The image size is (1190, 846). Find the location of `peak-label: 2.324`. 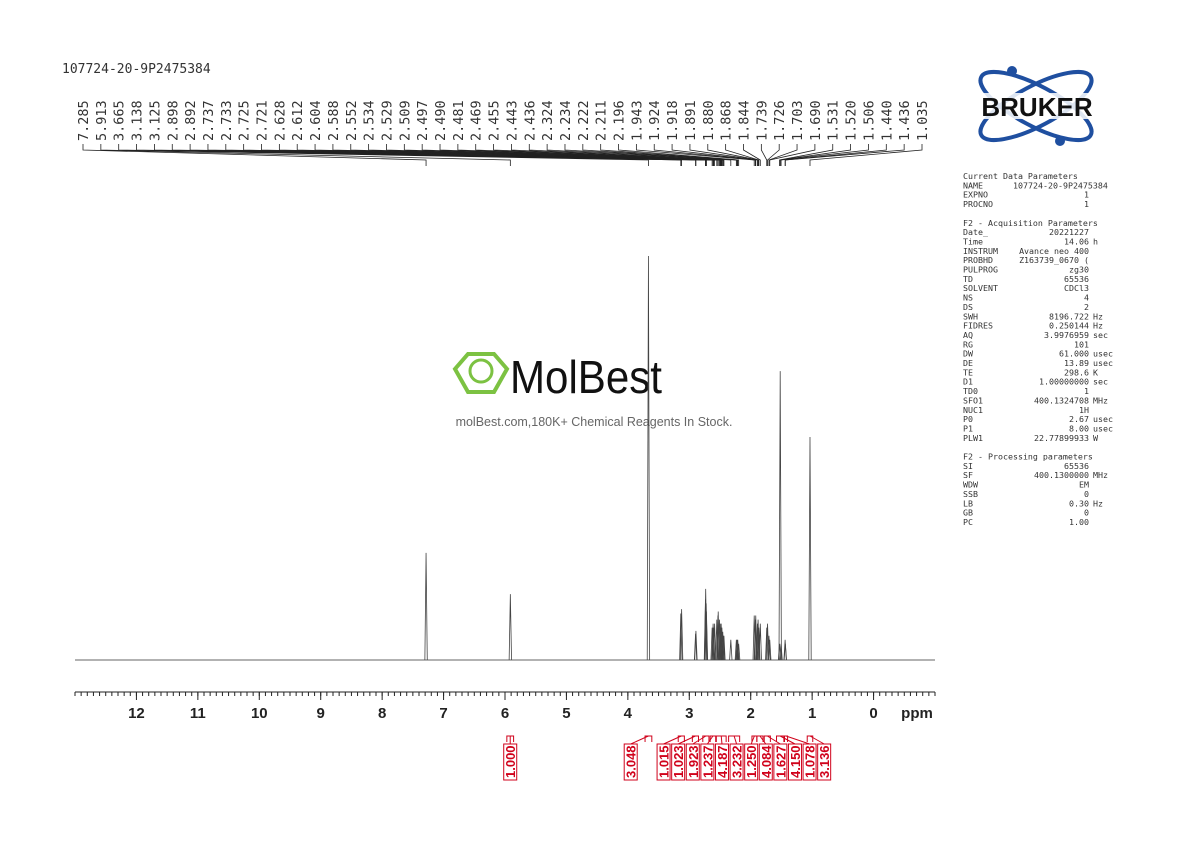

peak-label: 2.324 is located at coordinates (548, 120).